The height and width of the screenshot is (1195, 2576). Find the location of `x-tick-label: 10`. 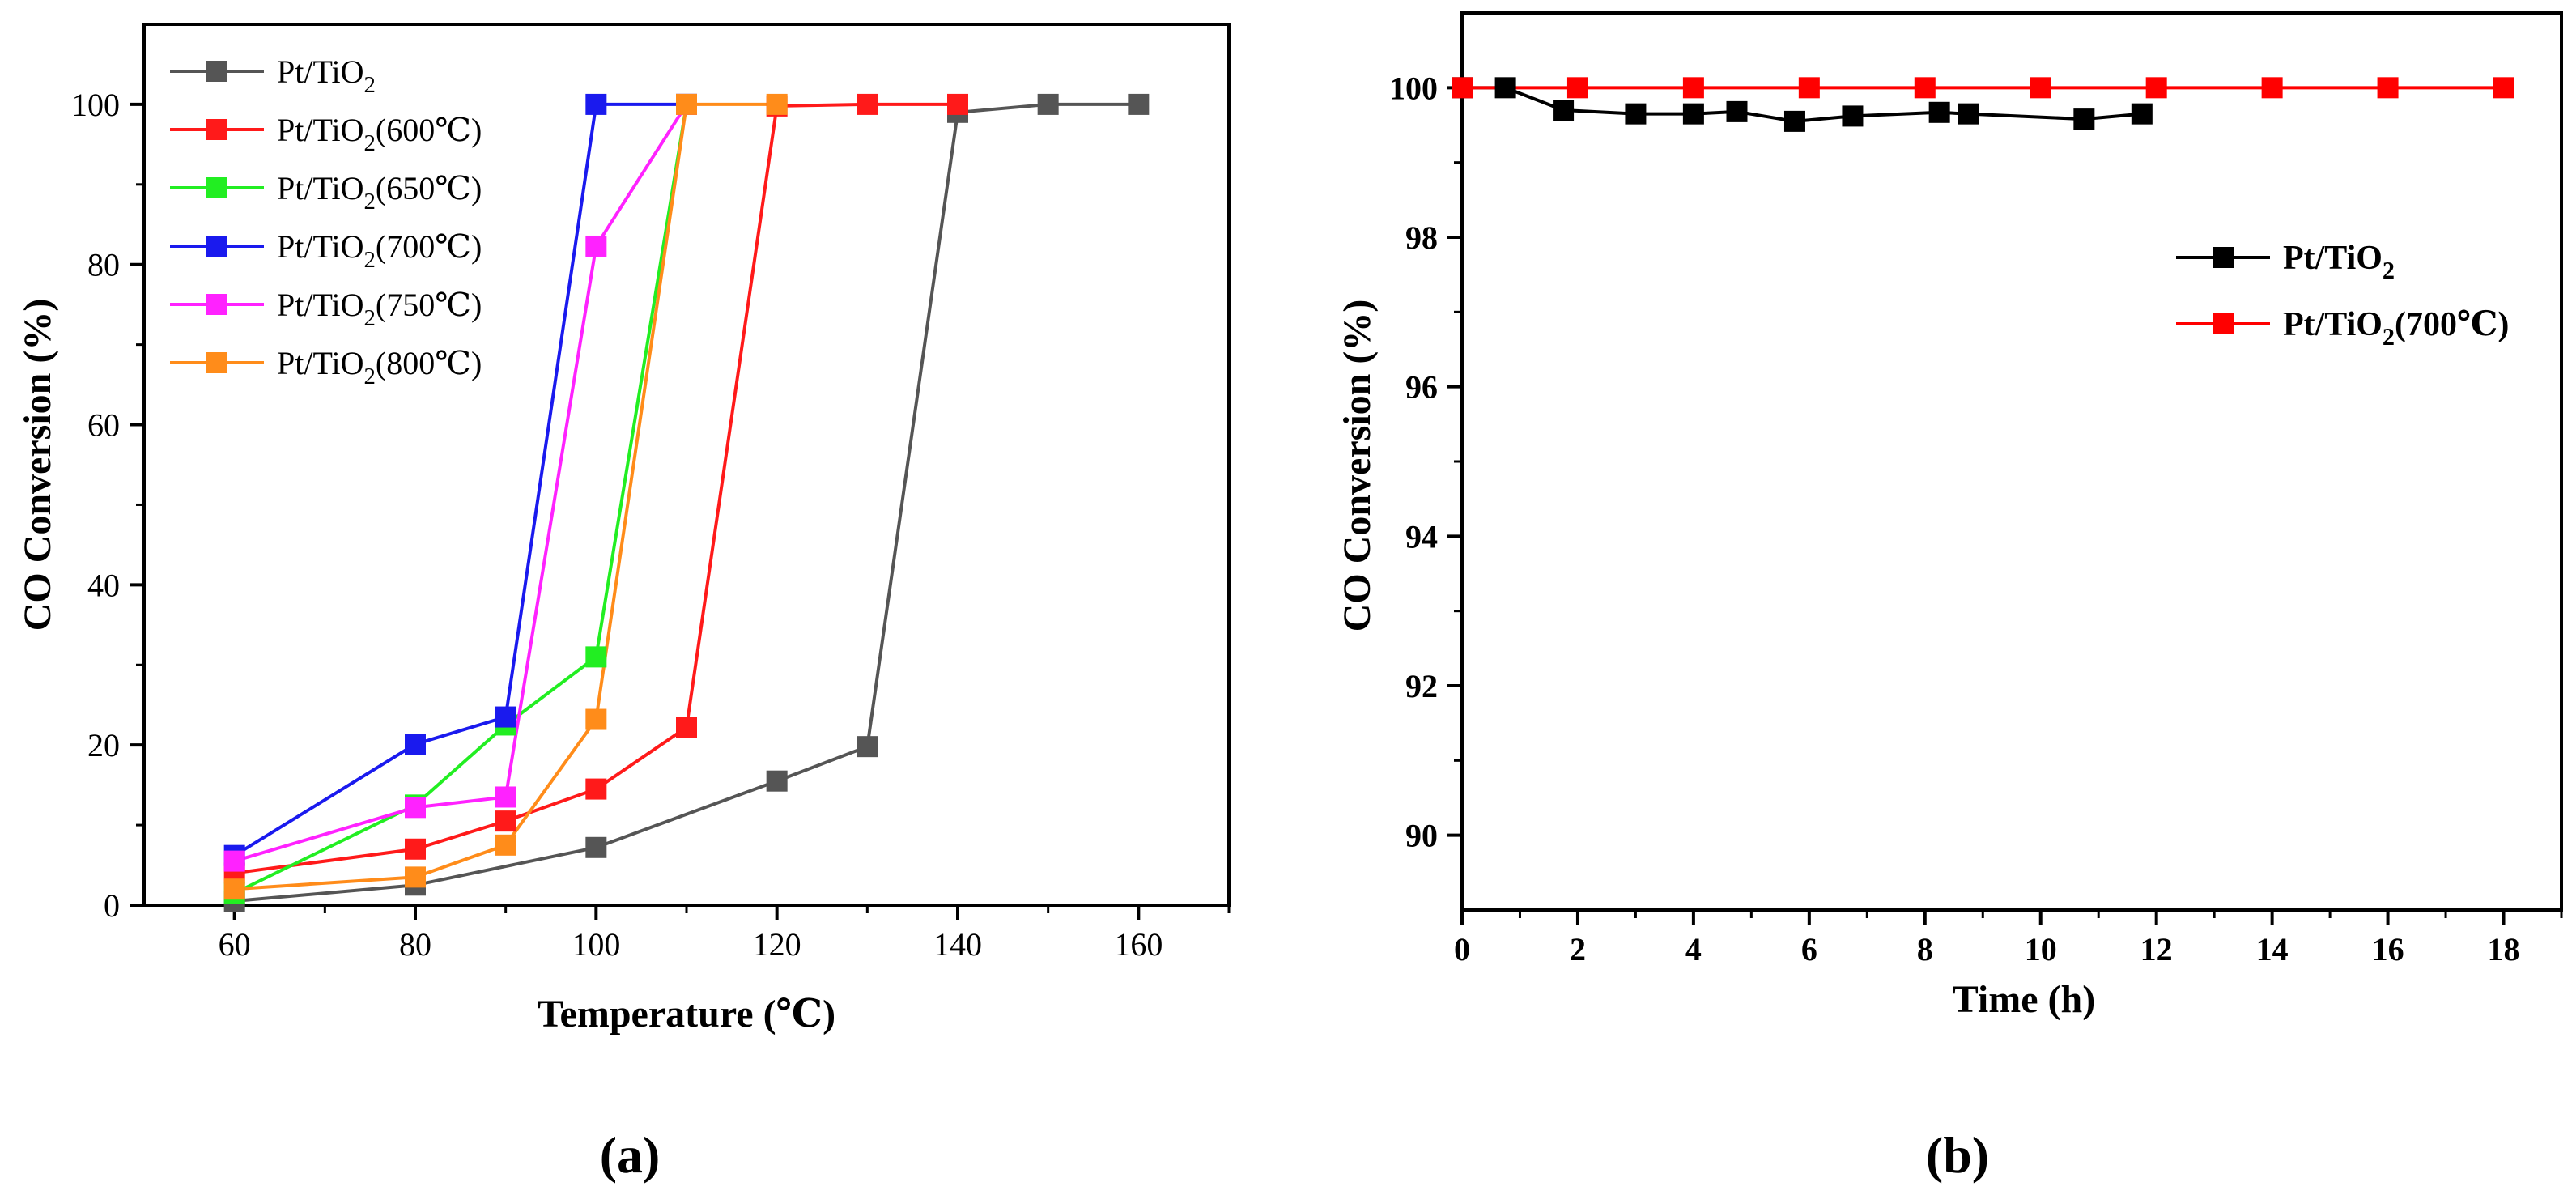

x-tick-label: 10 is located at coordinates (2041, 949).